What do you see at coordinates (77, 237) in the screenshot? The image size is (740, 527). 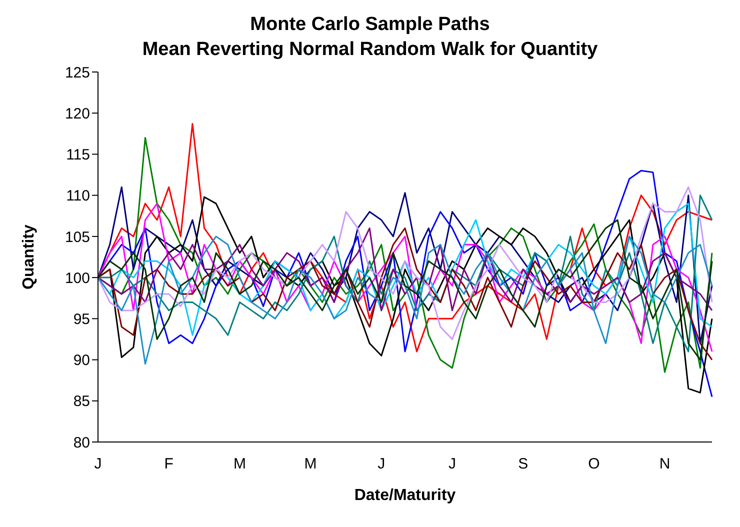 I see `y-tick-label: 105` at bounding box center [77, 237].